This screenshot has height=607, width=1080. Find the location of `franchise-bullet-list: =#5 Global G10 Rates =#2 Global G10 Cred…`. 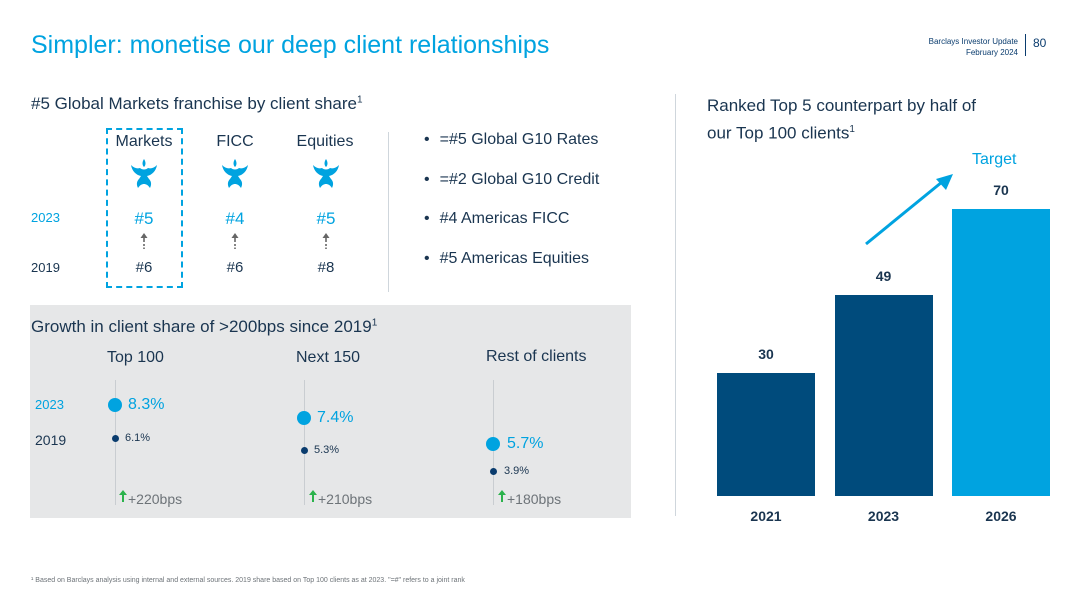

franchise-bullet-list: =#5 Global G10 Rates =#2 Global G10 Cred… is located at coordinates (512, 210).